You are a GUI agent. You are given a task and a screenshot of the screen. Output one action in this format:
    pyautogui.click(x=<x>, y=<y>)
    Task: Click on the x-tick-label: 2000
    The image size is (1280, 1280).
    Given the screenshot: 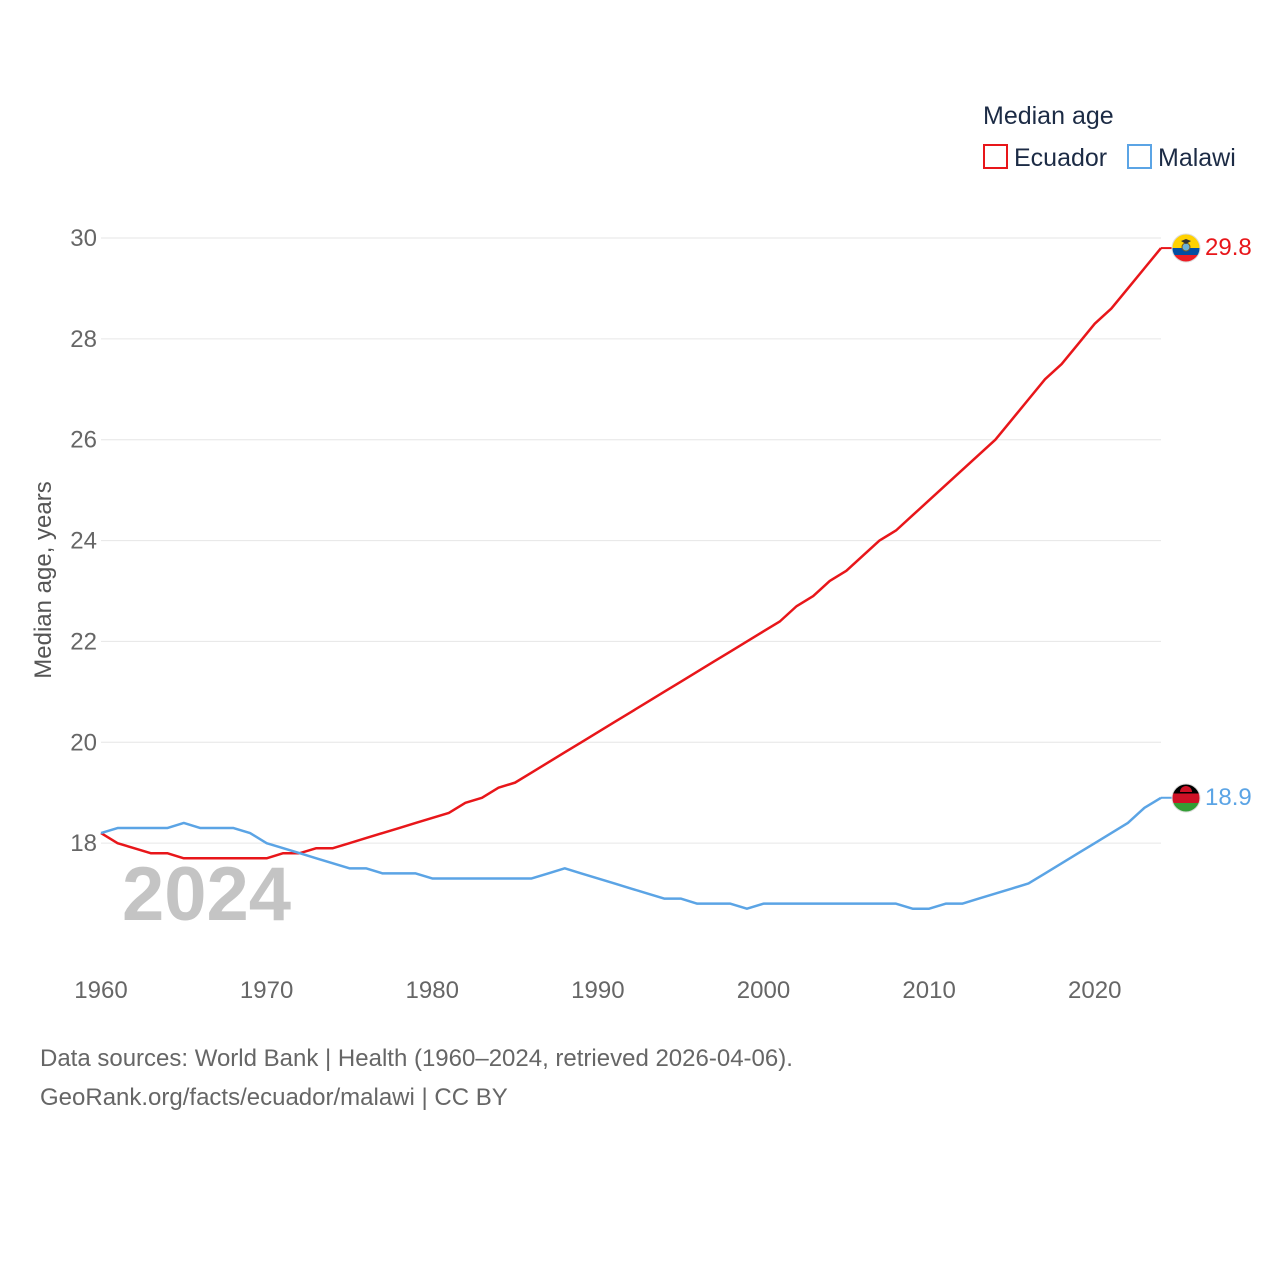 What is the action you would take?
    pyautogui.click(x=763, y=990)
    